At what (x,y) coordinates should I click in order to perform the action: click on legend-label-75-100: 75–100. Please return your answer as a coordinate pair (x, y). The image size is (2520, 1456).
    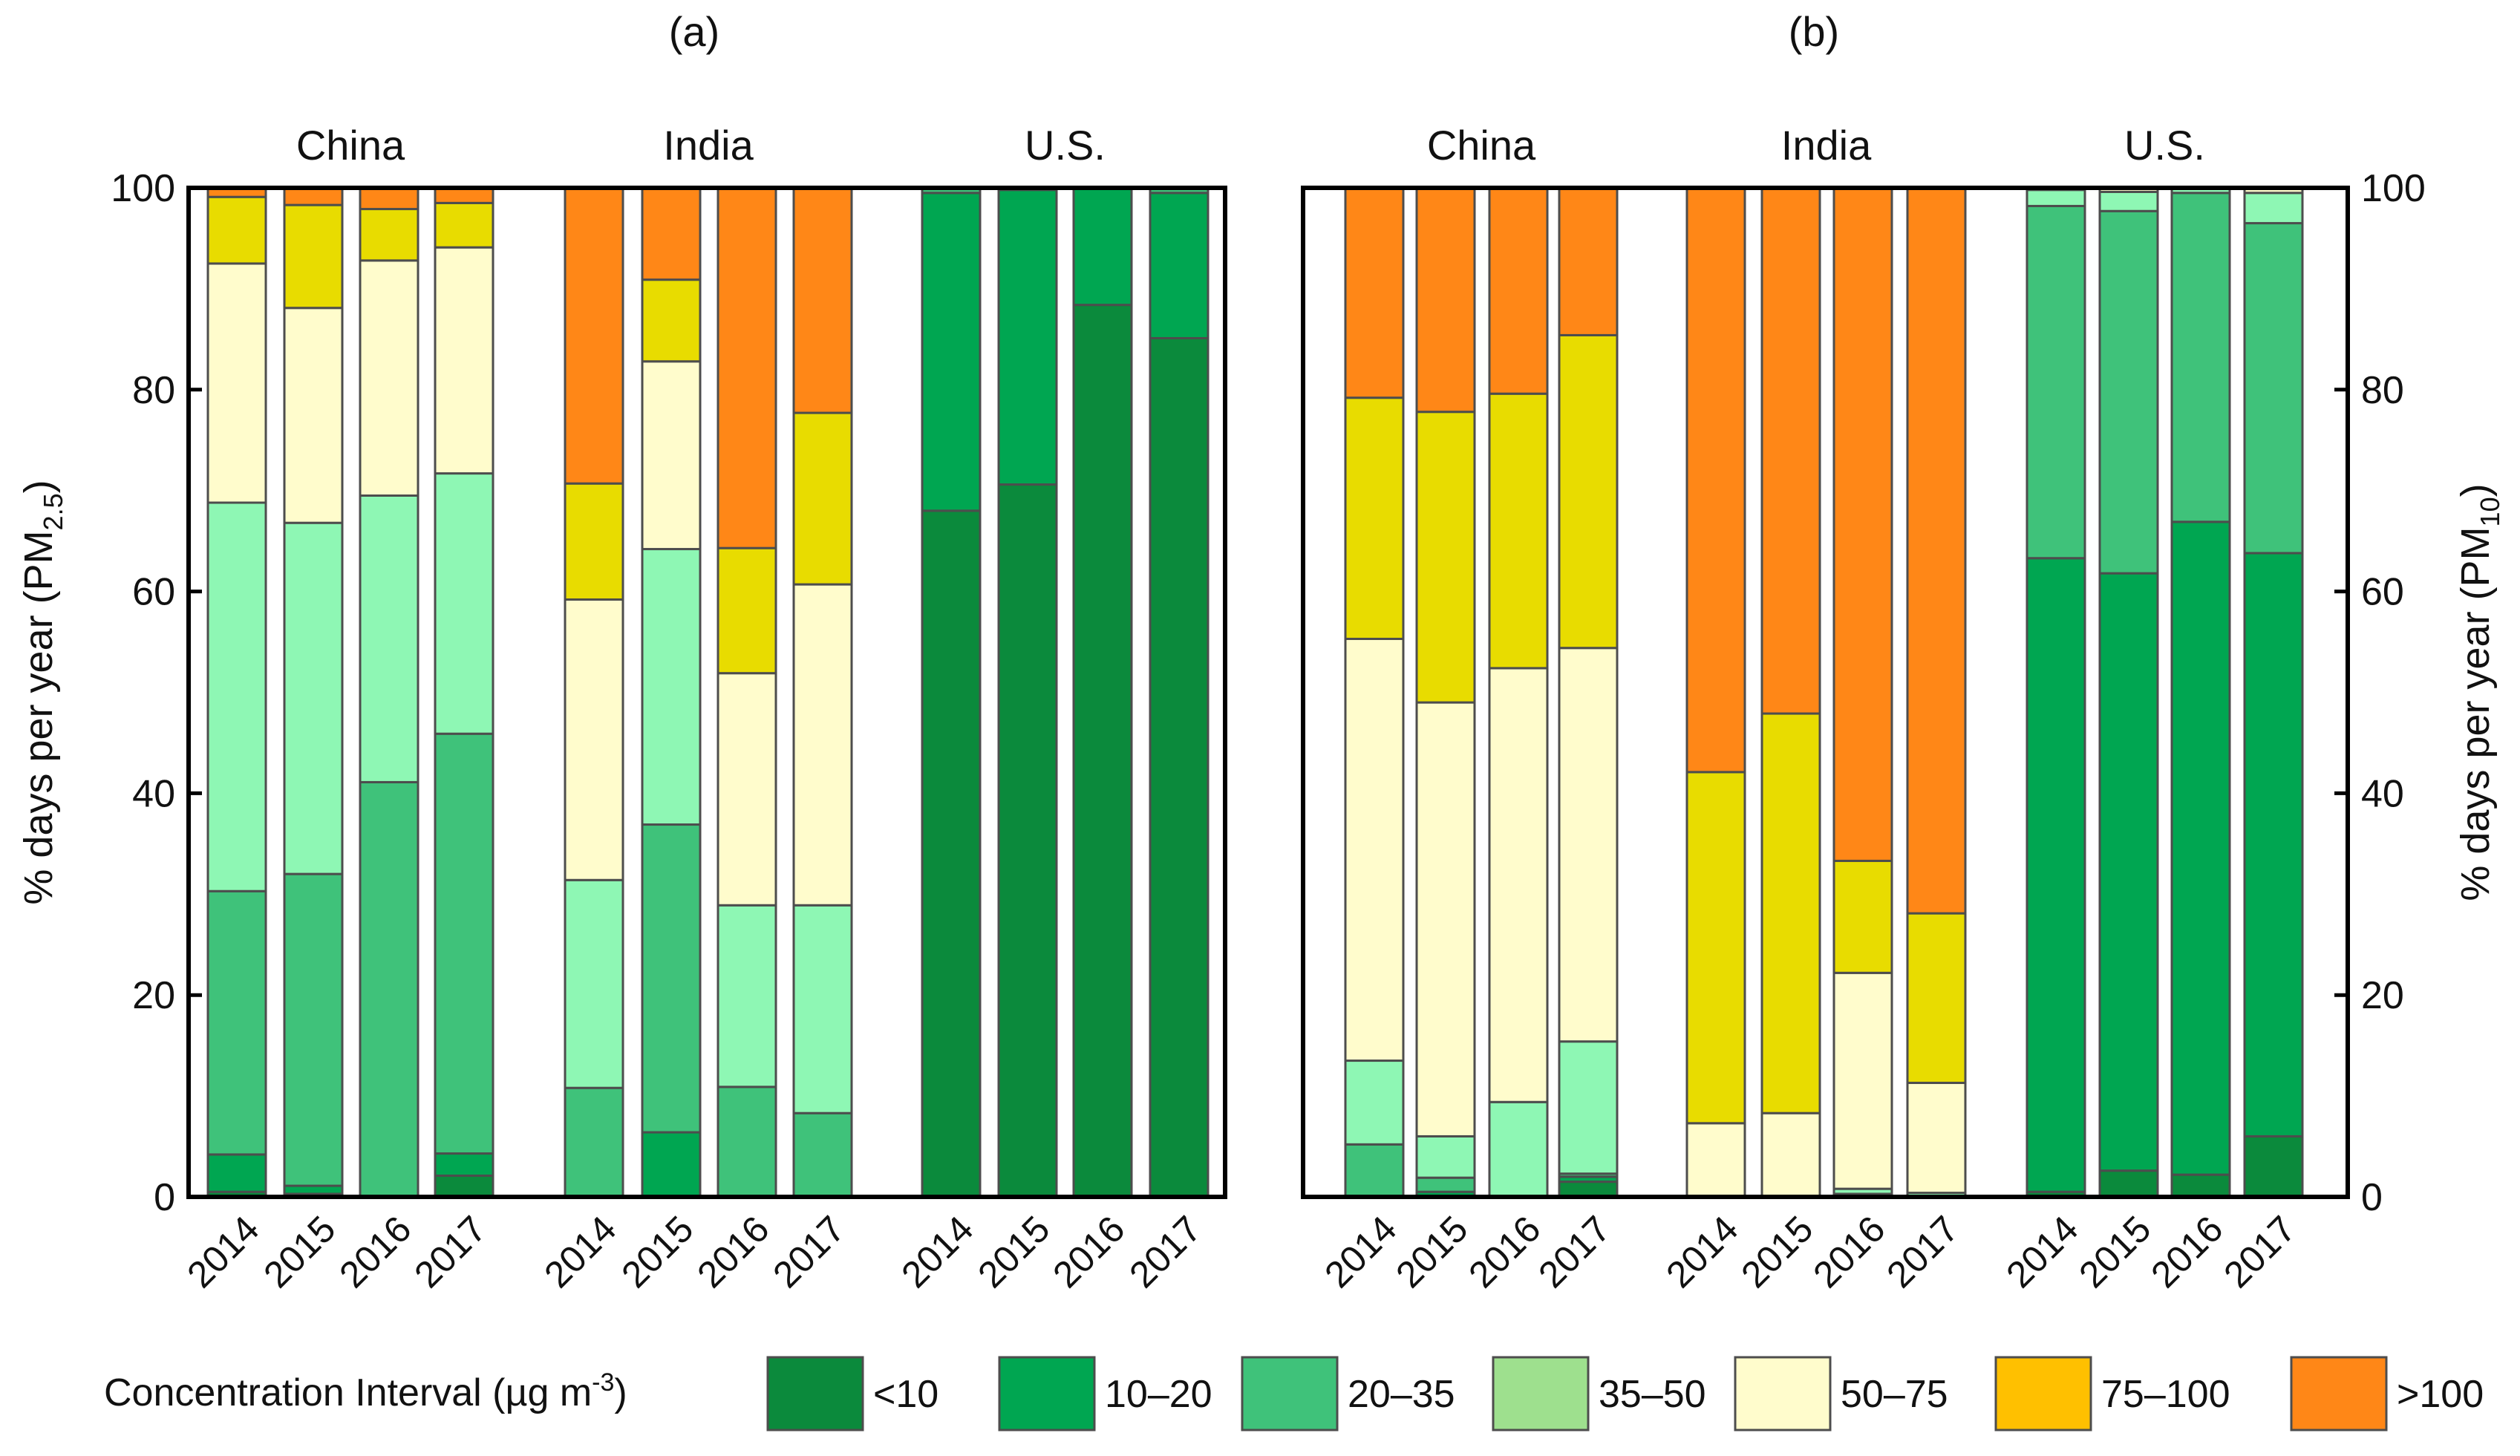
    Looking at the image, I should click on (2165, 1394).